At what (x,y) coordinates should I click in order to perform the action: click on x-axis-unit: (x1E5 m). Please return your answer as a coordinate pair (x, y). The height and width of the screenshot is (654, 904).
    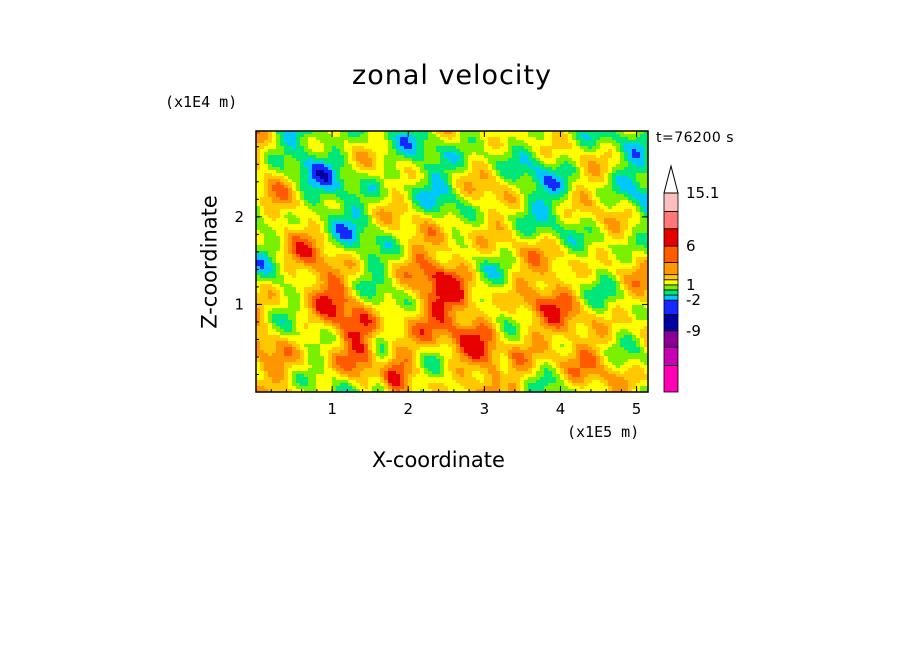
    Looking at the image, I should click on (603, 432).